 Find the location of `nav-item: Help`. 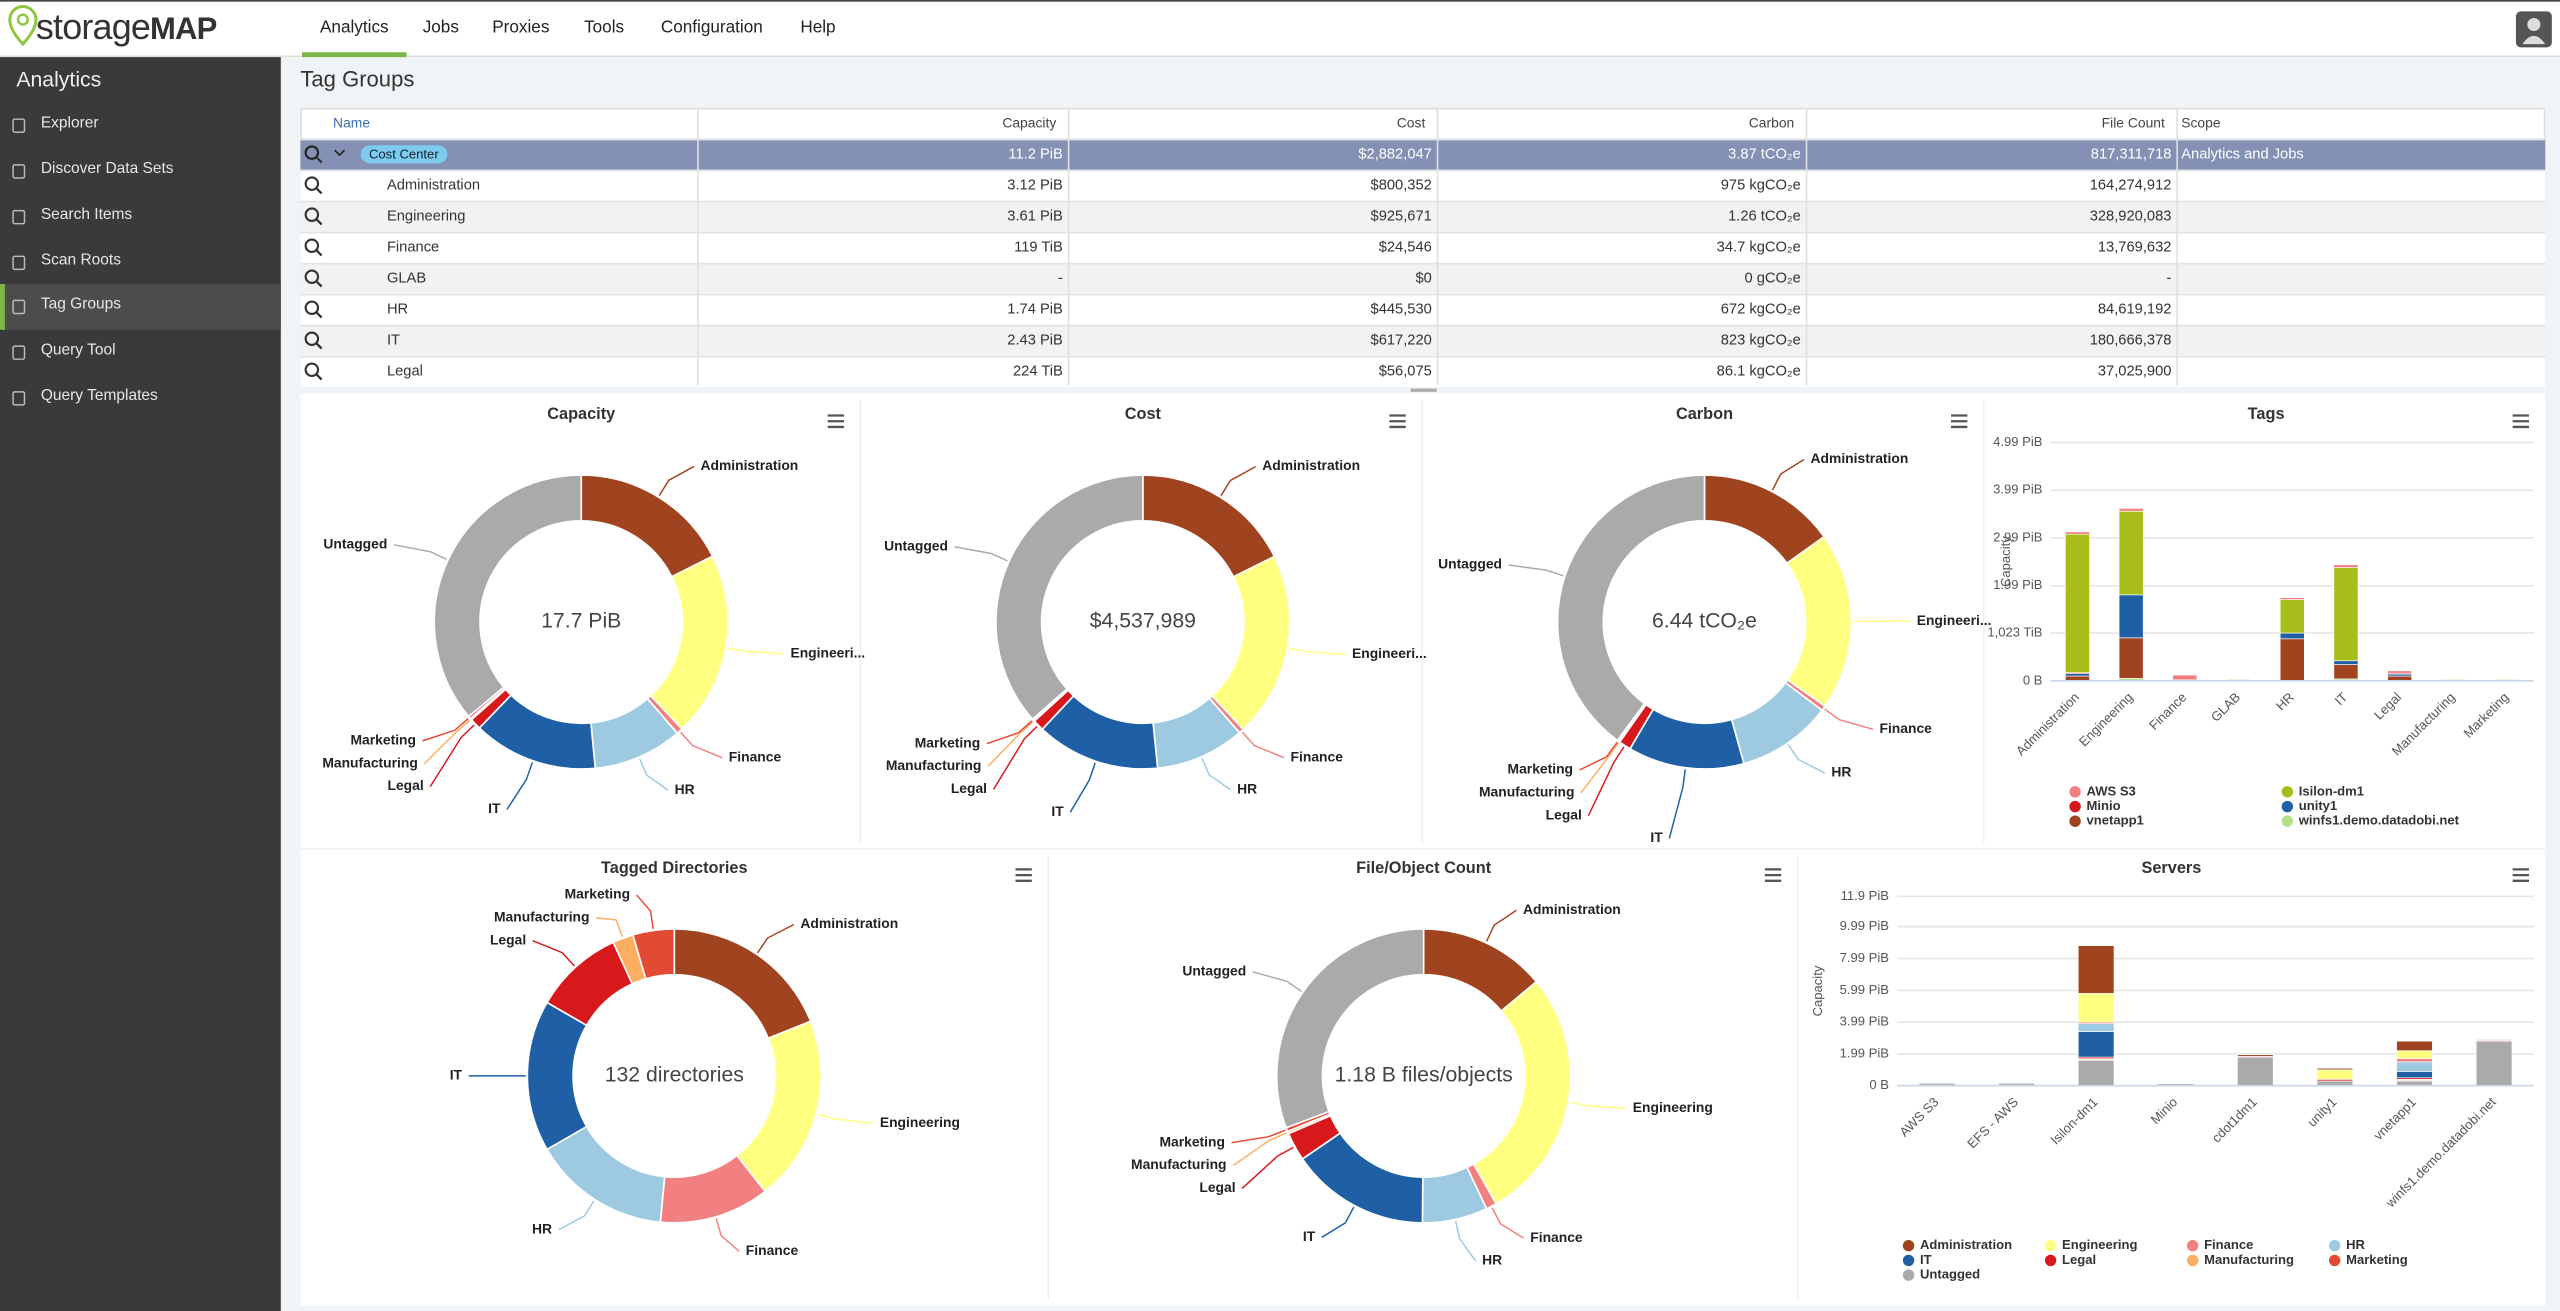

nav-item: Help is located at coordinates (818, 27).